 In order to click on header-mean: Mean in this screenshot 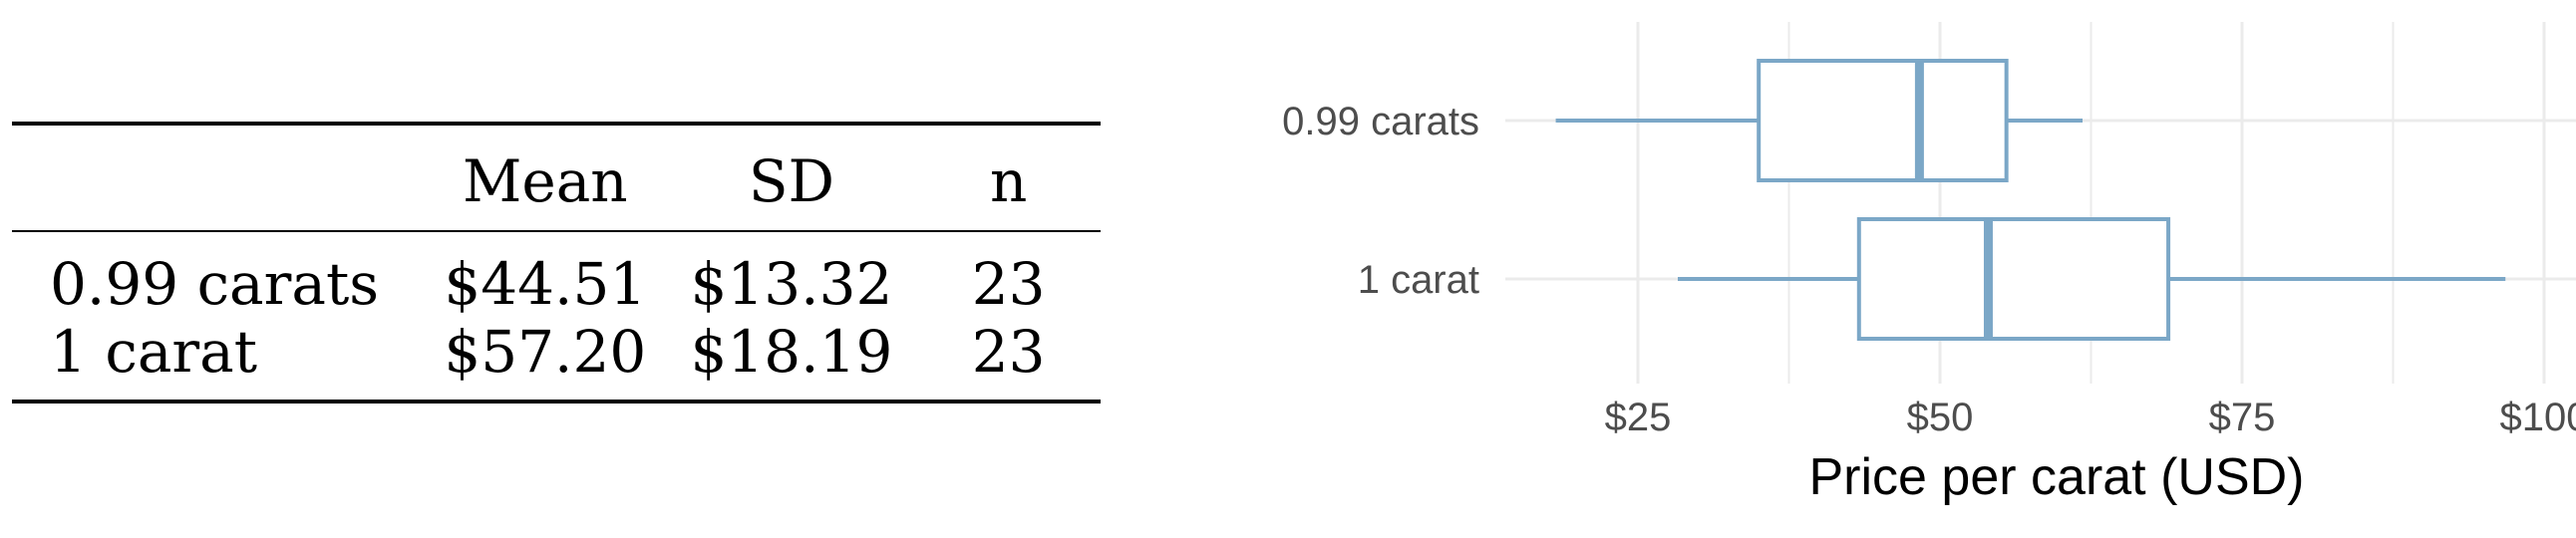, I will do `click(545, 177)`.